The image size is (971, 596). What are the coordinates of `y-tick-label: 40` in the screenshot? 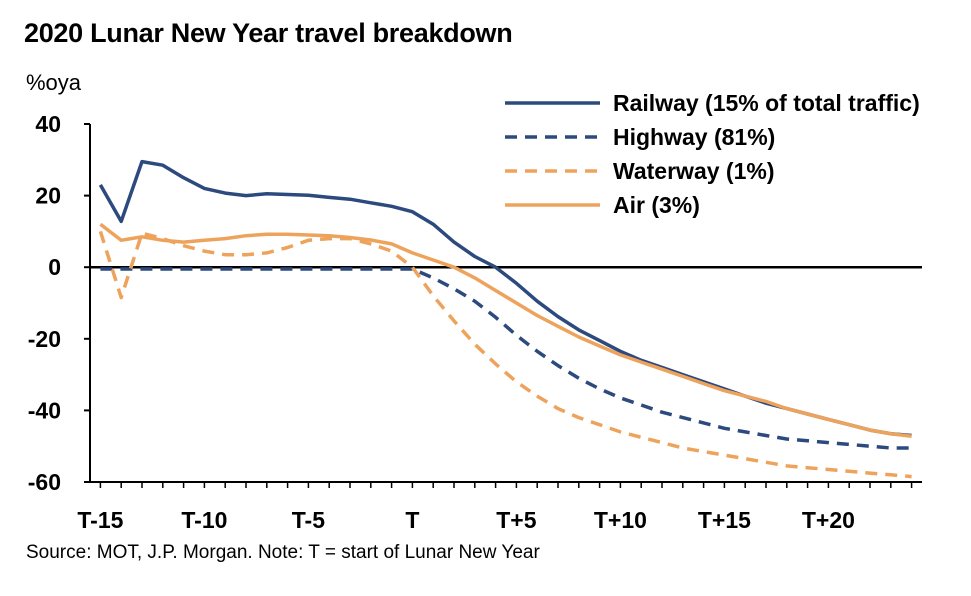 It's located at (48, 124).